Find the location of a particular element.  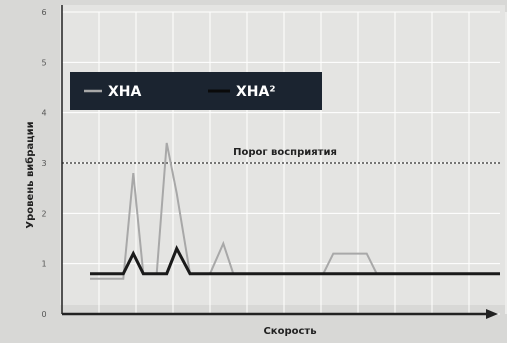

legend: XHA XHA² is located at coordinates (196, 91).